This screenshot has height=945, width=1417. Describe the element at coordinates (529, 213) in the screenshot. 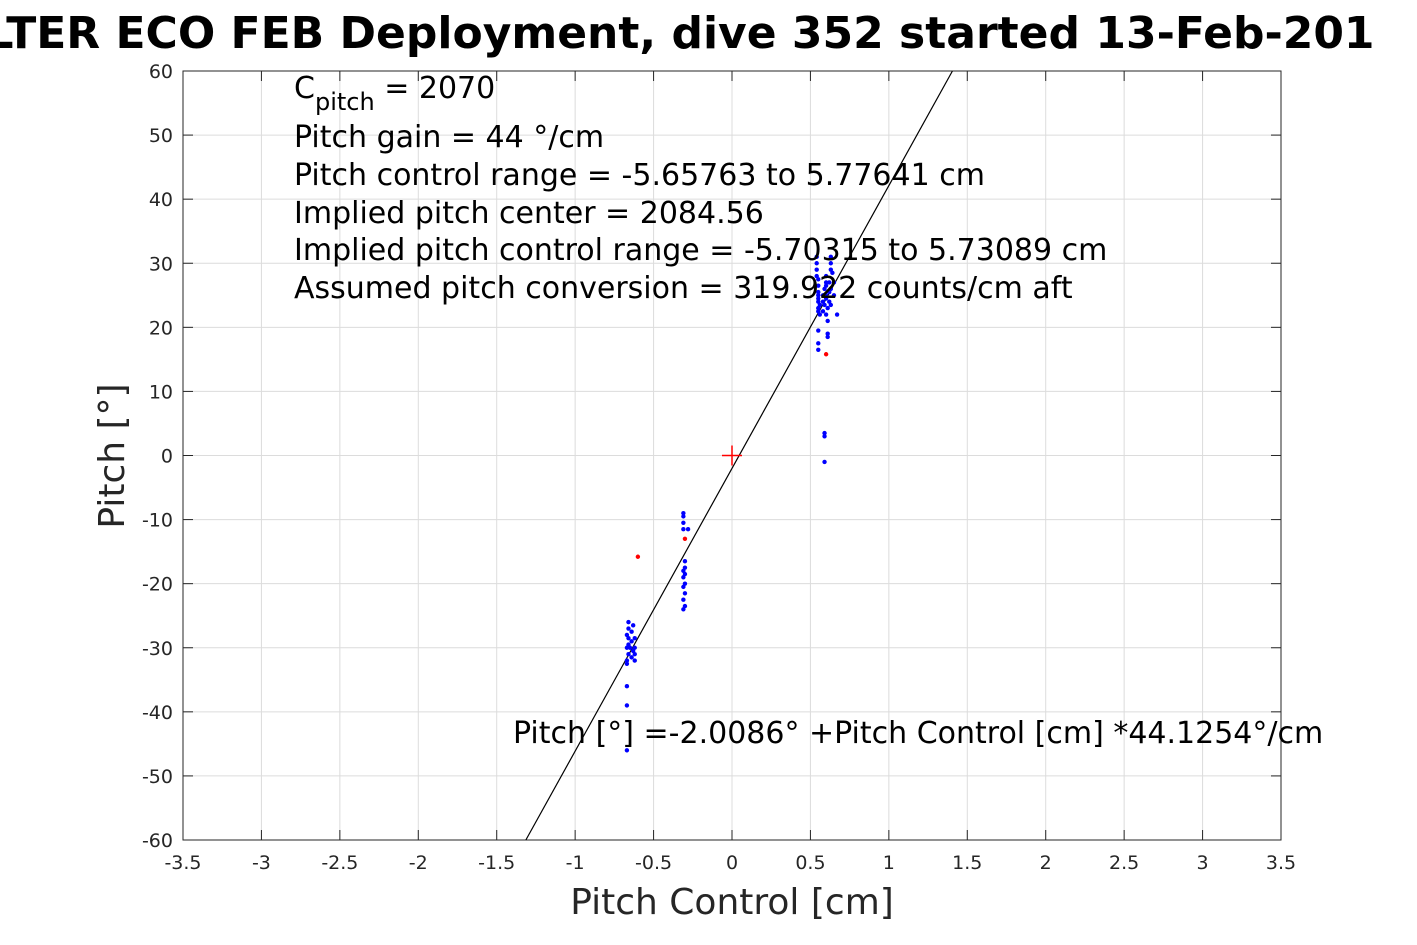

I see `annotation-implied-center: Implied pitch center = 2084.56` at that location.